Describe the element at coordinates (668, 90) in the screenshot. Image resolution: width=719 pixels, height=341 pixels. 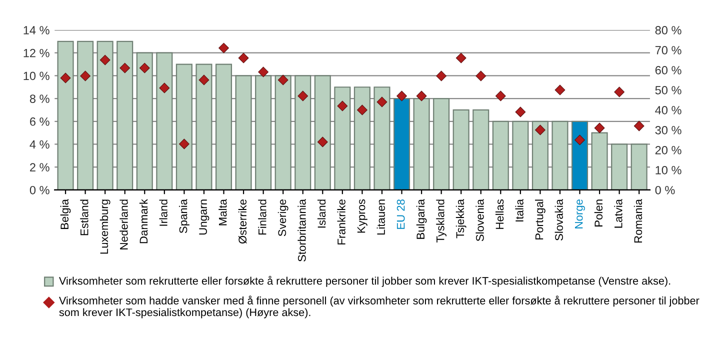
I see `y2-tick-label: 50 %` at that location.